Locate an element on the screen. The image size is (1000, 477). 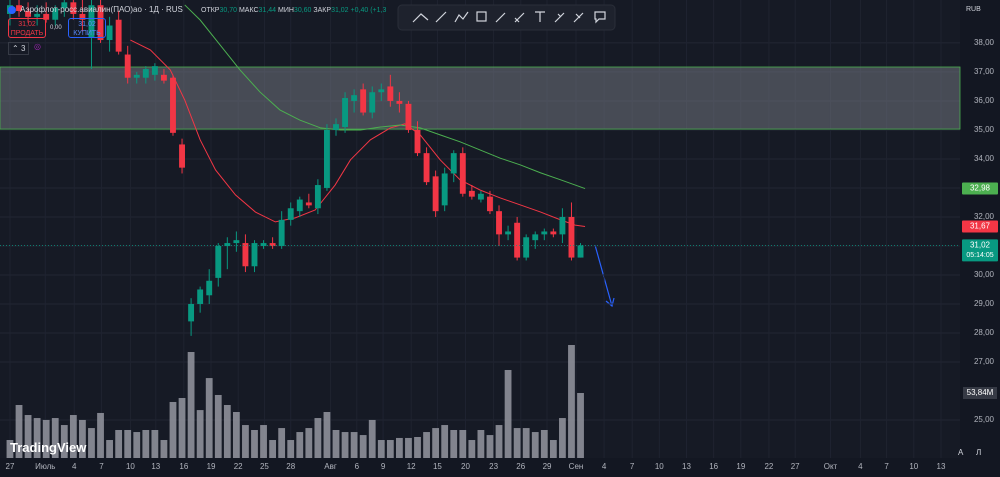
x-tick-label: Июль is located at coordinates (45, 466).